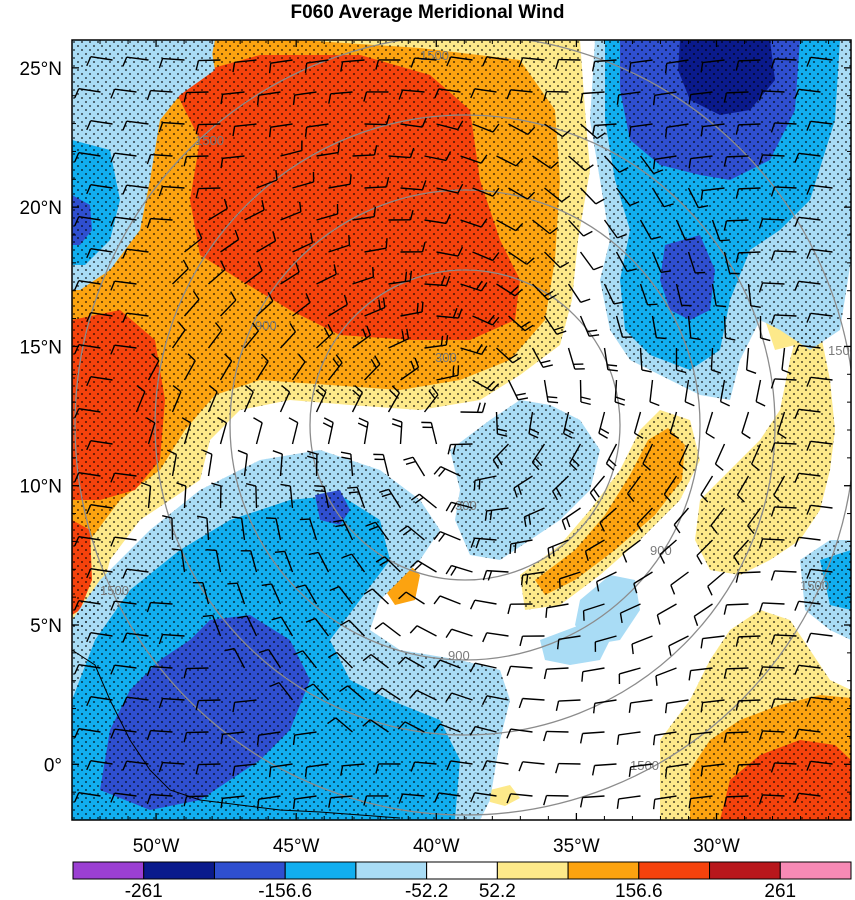 This screenshot has height=900, width=855. What do you see at coordinates (745, 870) in the screenshot?
I see `colorbar-swatch` at bounding box center [745, 870].